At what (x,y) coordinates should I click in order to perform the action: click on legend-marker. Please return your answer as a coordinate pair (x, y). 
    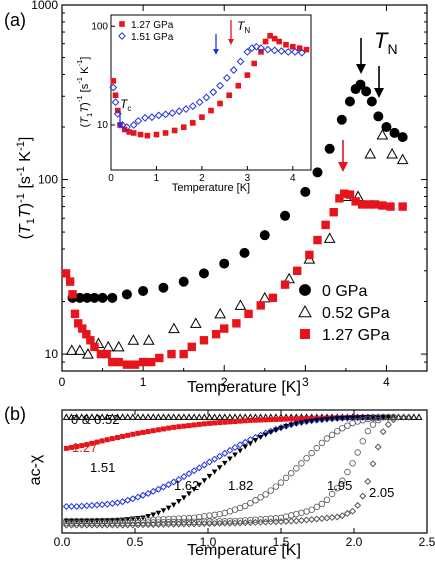
    Looking at the image, I should click on (305, 290).